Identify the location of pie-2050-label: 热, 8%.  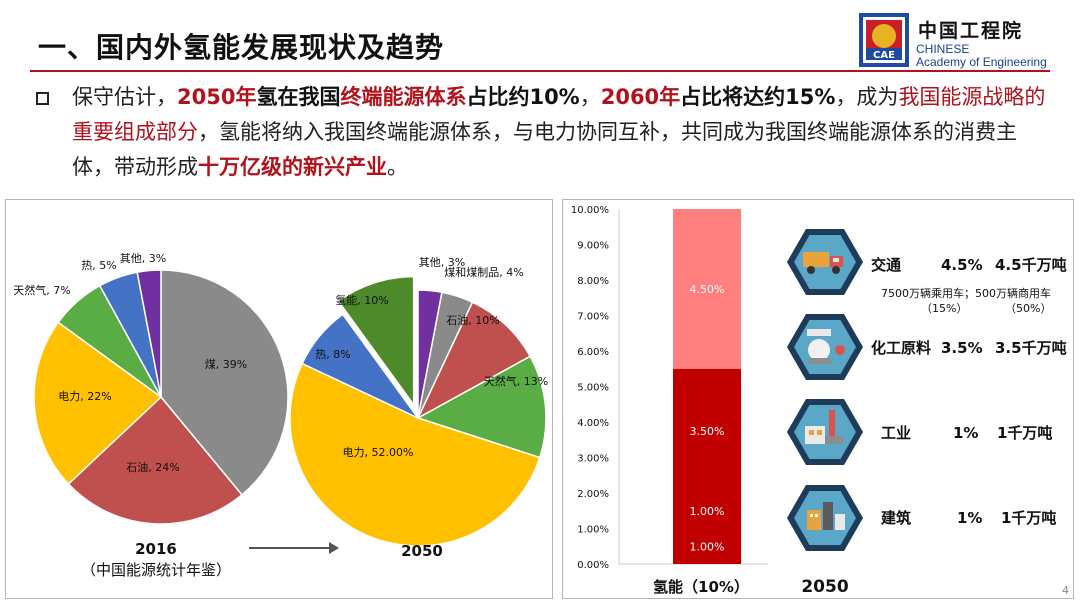
(332, 354).